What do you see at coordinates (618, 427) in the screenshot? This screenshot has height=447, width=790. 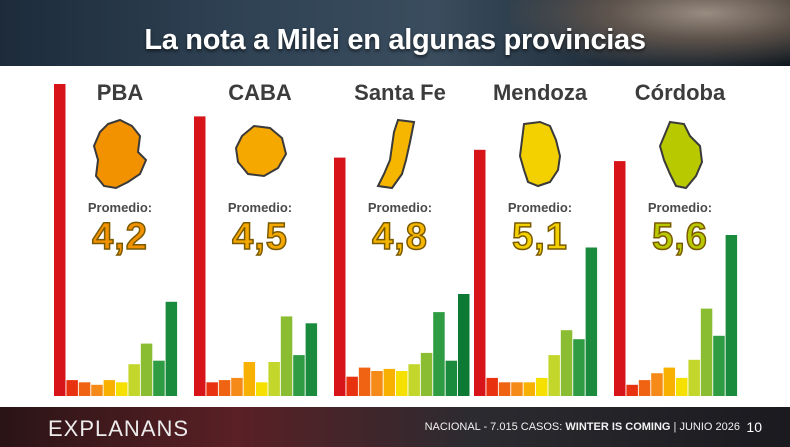 I see `footer-strong: WINTER IS COMING` at bounding box center [618, 427].